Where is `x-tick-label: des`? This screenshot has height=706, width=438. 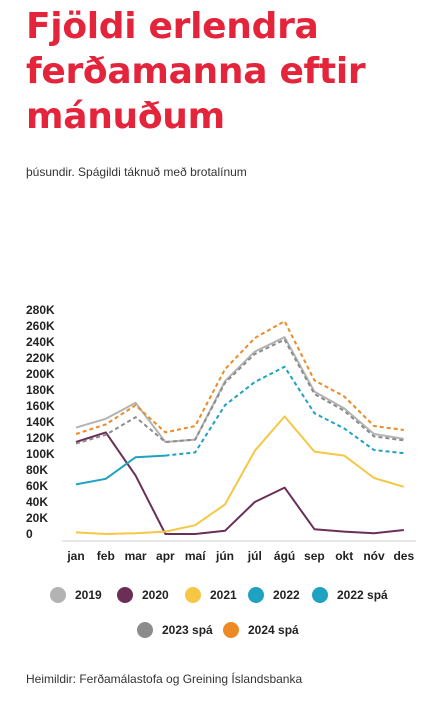 x-tick-label: des is located at coordinates (403, 556).